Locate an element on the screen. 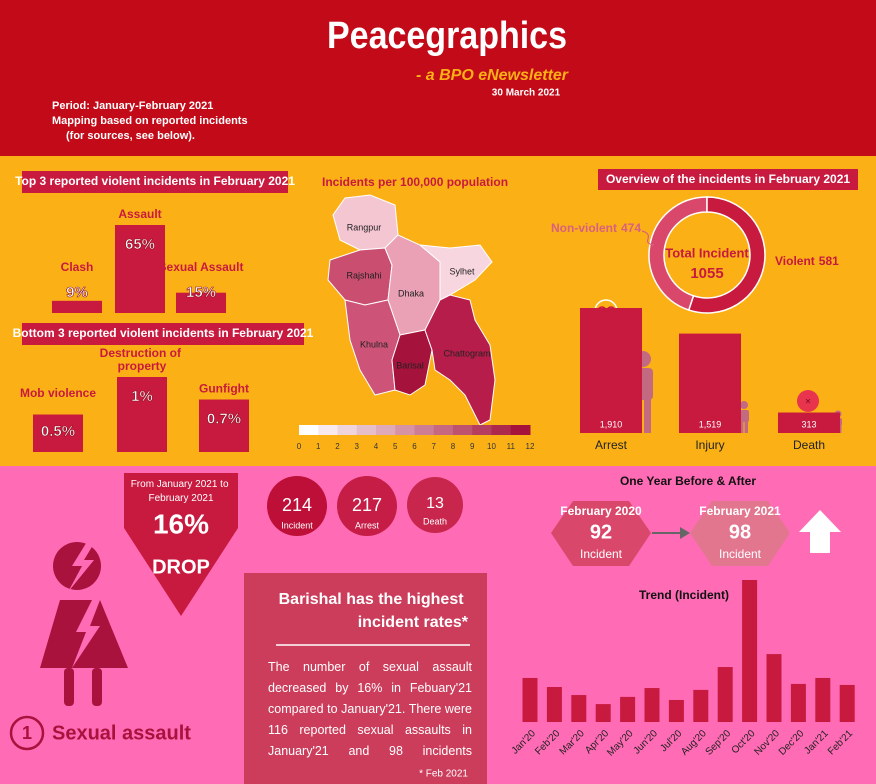 This screenshot has height=784, width=876. scale-label: 12 is located at coordinates (530, 446).